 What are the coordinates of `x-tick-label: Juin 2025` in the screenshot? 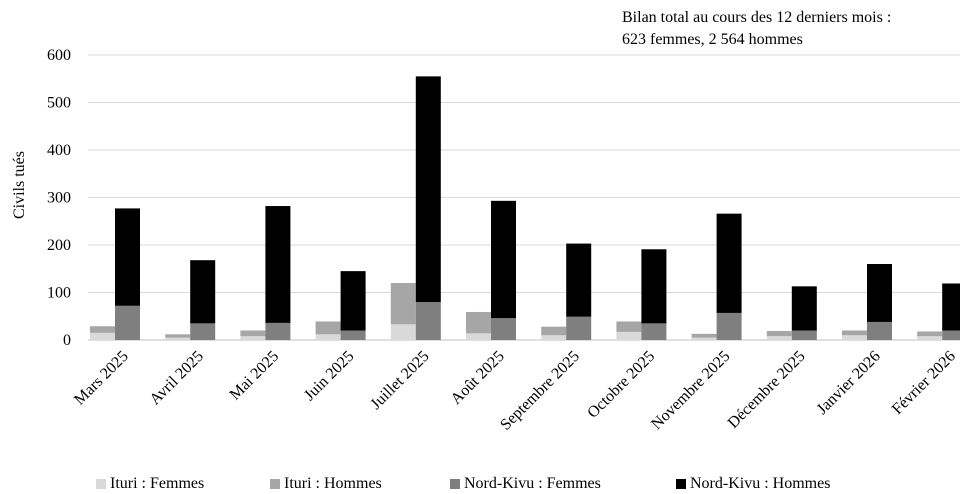 It's located at (329, 376).